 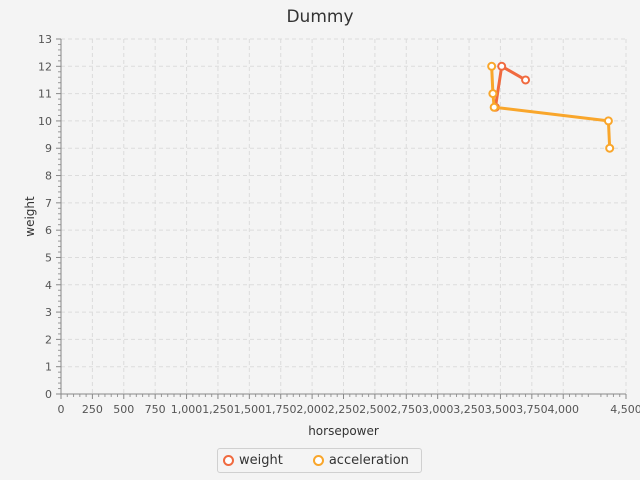 I want to click on y-tick-label: 9, so click(x=48, y=148).